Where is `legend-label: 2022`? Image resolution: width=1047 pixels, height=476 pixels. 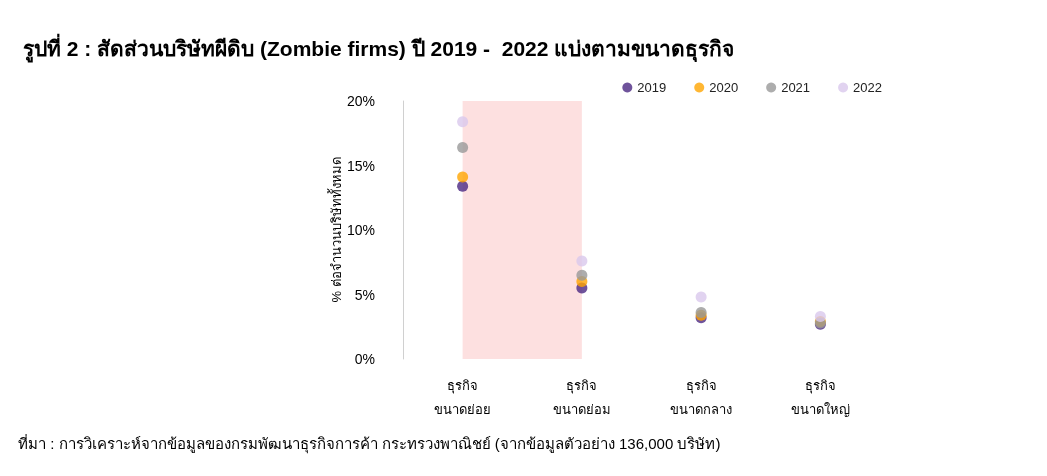
legend-label: 2022 is located at coordinates (867, 87).